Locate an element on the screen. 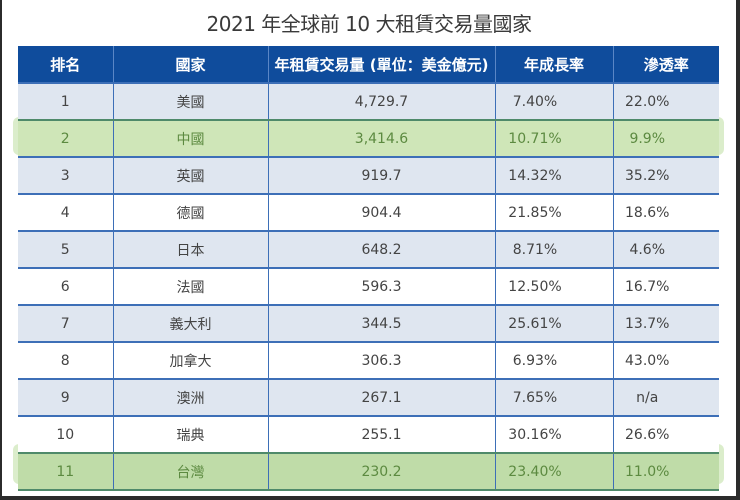 The image size is (740, 500). table-row: 4 德國 904.4 21.85% 18.6% is located at coordinates (368, 212).